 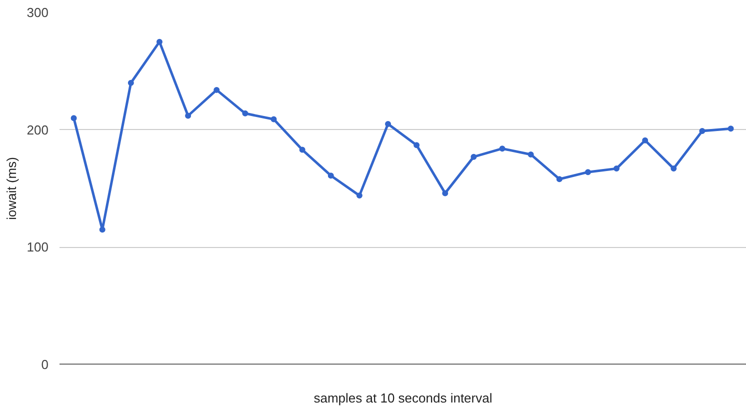 I want to click on y-tick-label: 100, so click(x=37, y=247).